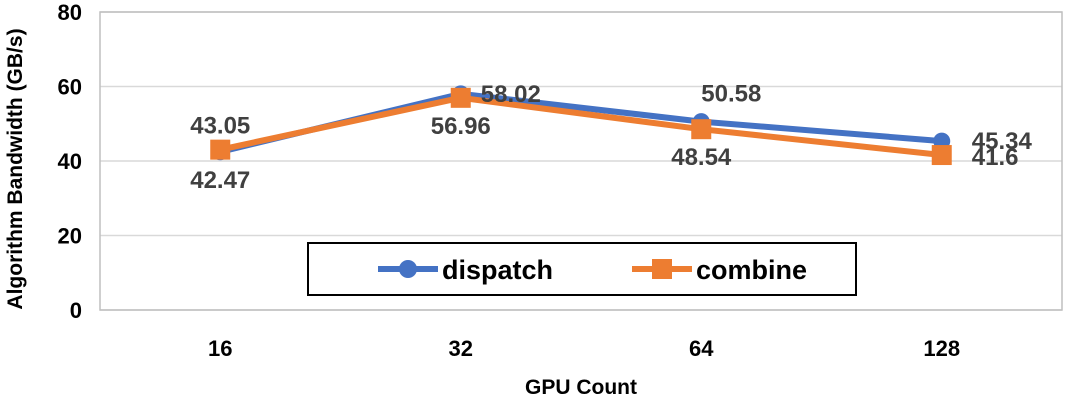 This screenshot has height=401, width=1080. Describe the element at coordinates (15, 168) in the screenshot. I see `y-axis-title: Algorithm Bandwidth (GB/s)` at that location.